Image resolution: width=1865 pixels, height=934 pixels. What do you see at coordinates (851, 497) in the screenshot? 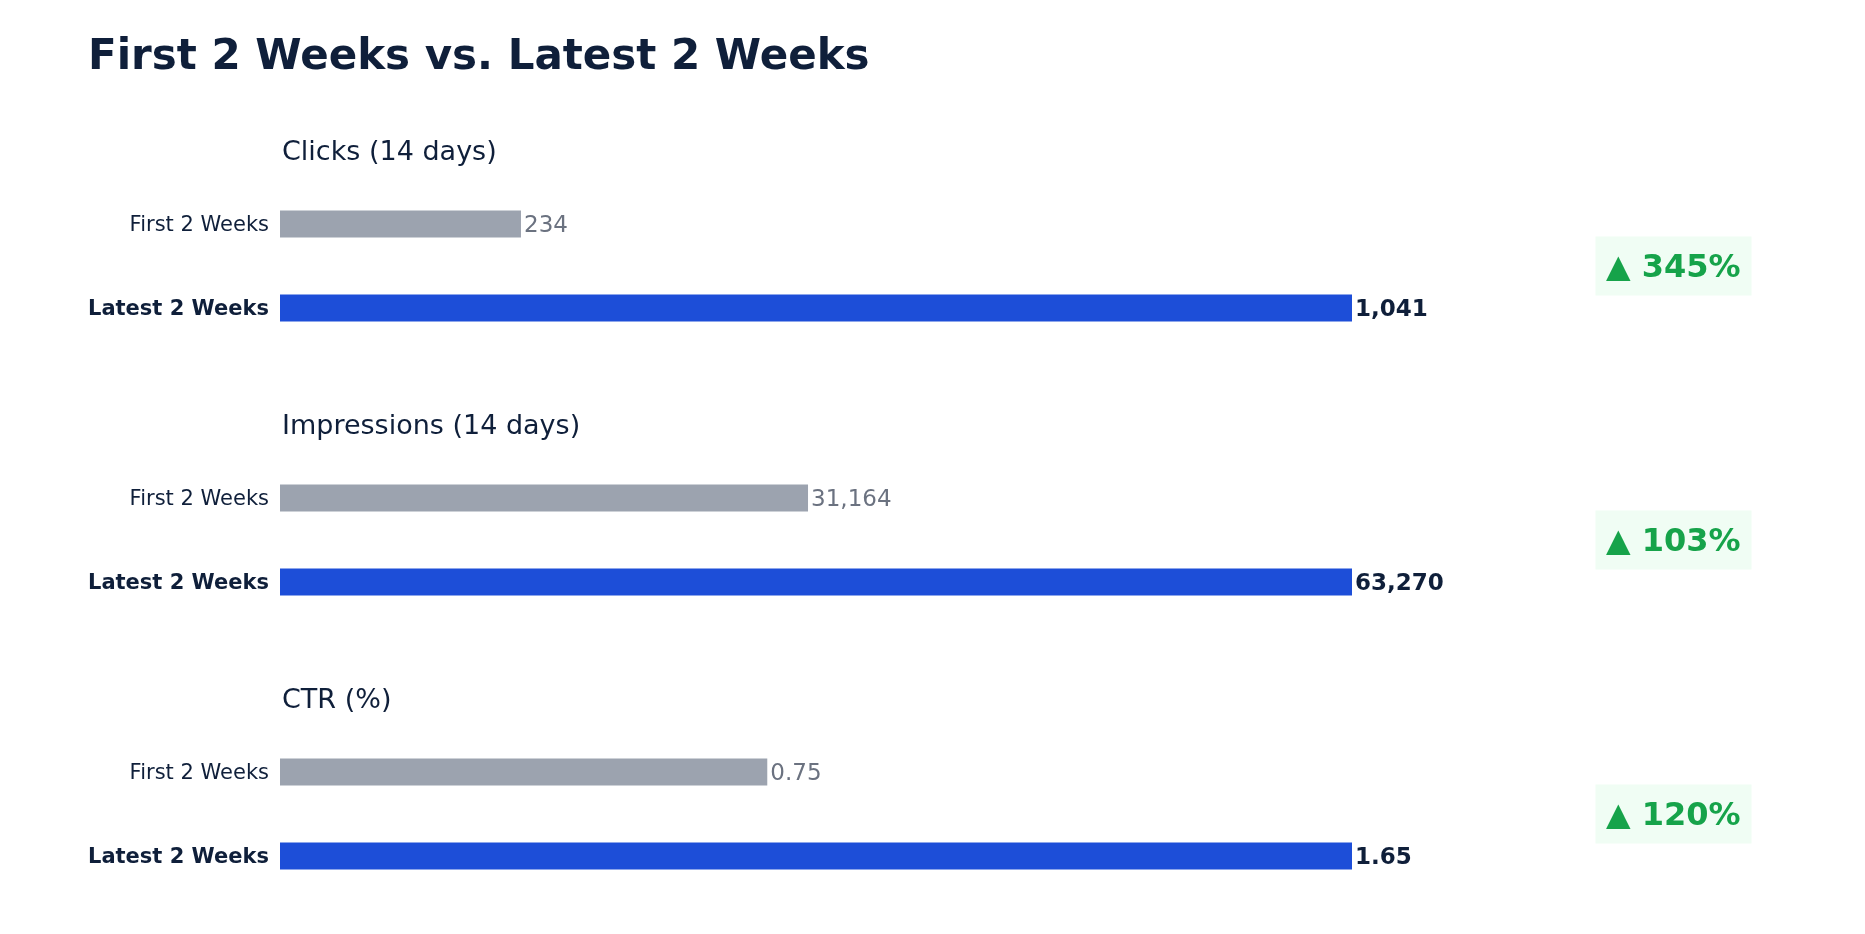
I see `data-label: 31,164` at bounding box center [851, 497].